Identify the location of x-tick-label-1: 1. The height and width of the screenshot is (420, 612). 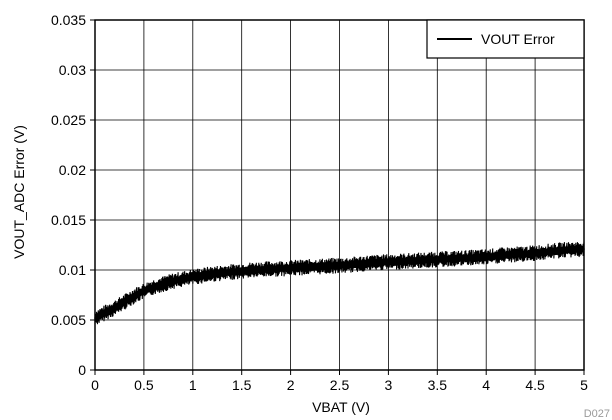
(193, 385).